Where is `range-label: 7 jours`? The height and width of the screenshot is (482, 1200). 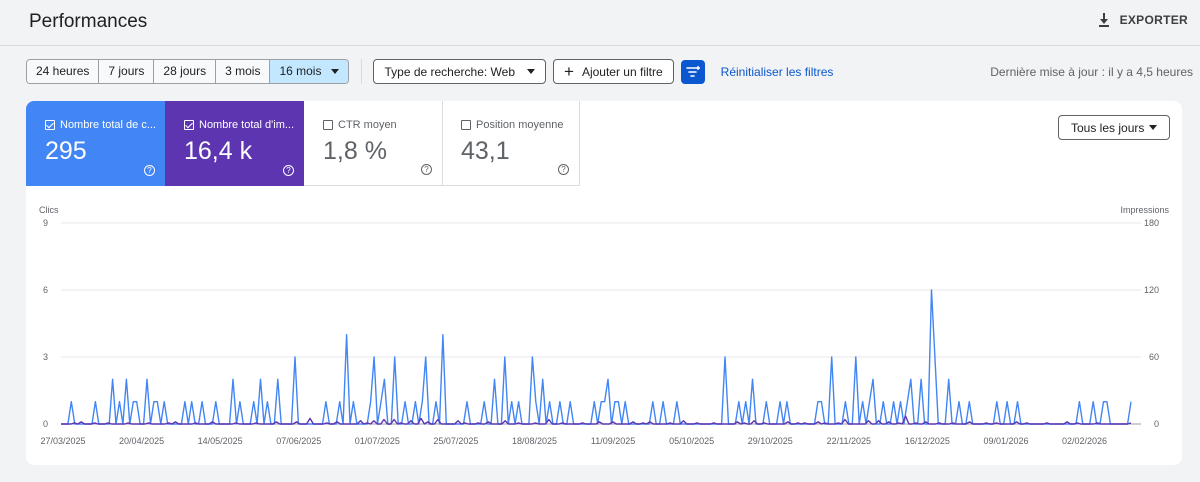 range-label: 7 jours is located at coordinates (126, 71).